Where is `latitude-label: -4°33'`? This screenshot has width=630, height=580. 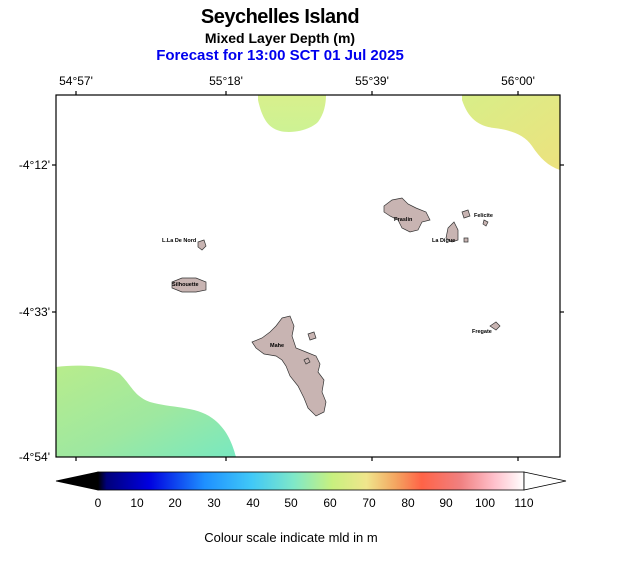
latitude-label: -4°33' is located at coordinates (34, 312).